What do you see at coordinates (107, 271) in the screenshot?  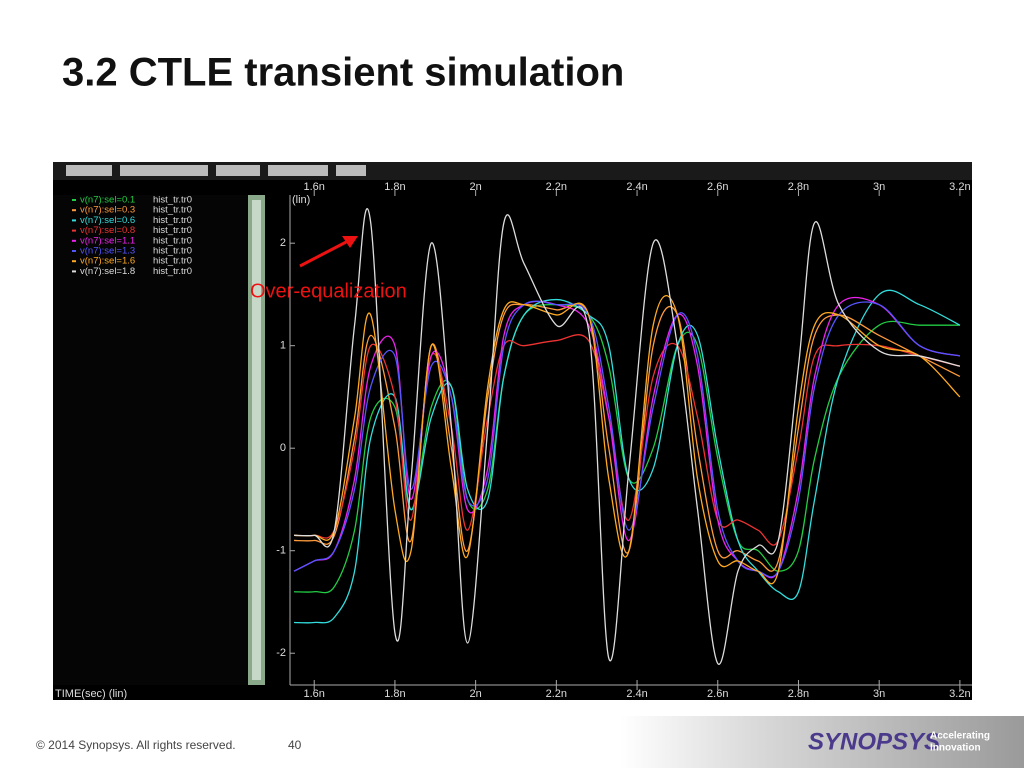 I see `legend-entry: v(n7):sel=1.8` at bounding box center [107, 271].